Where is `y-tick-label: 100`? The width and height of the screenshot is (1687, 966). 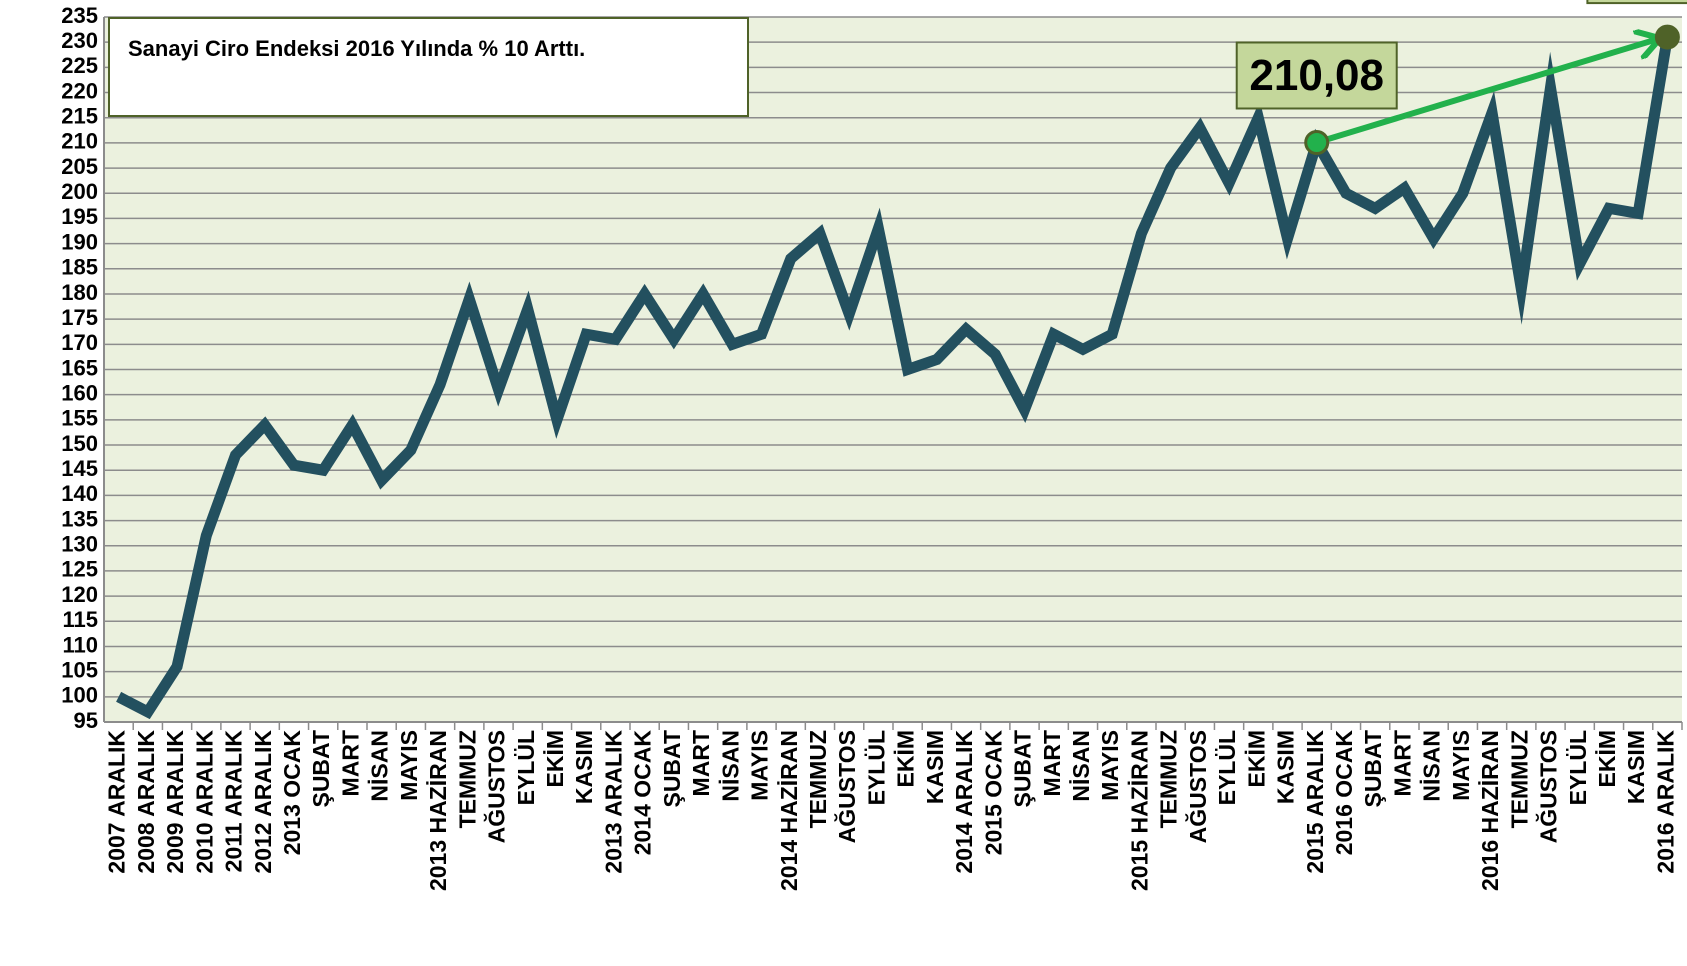
y-tick-label: 100 is located at coordinates (79, 695).